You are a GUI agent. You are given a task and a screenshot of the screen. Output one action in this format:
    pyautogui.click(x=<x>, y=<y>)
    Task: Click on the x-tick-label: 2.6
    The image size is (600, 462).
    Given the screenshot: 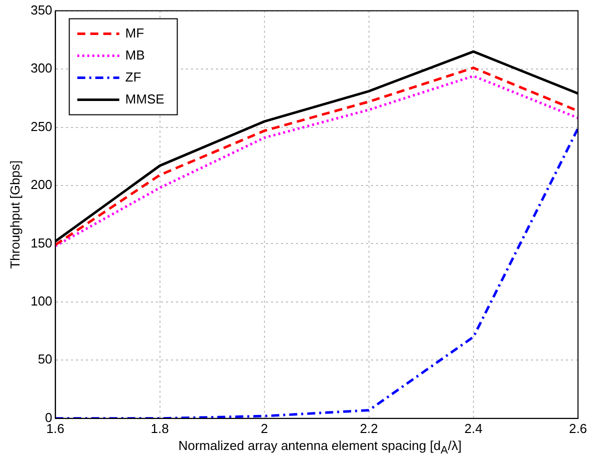 What is the action you would take?
    pyautogui.click(x=578, y=428)
    